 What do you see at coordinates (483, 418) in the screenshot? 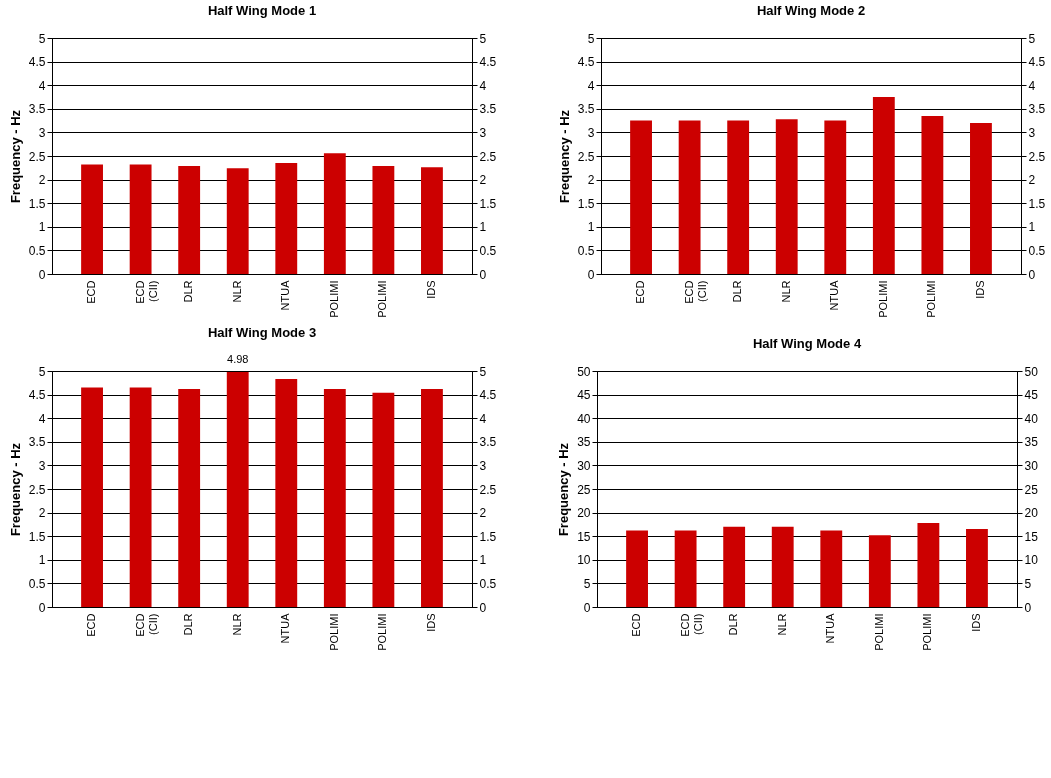
I see `y2-tick-label: 4` at bounding box center [483, 418].